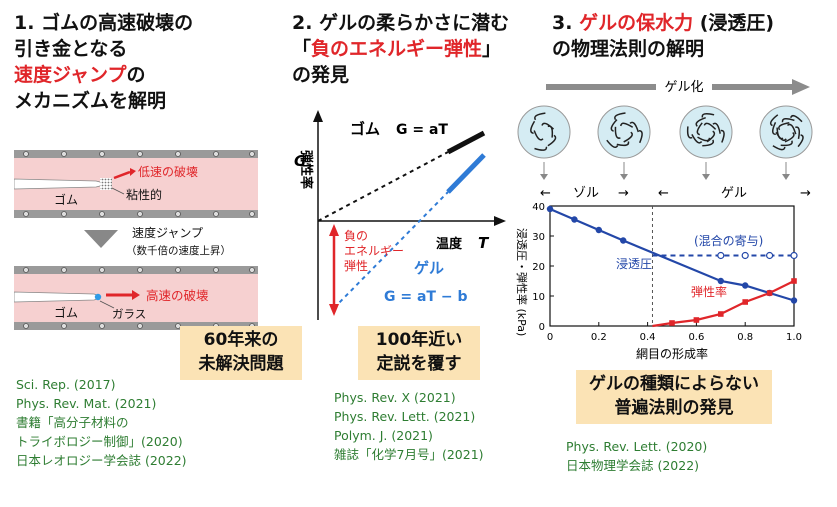 Image resolution: width=837 pixels, height=507 pixels. What do you see at coordinates (178, 250) in the screenshot?
I see `jump-sub-label: （数千倍の速度上昇）` at bounding box center [178, 250].